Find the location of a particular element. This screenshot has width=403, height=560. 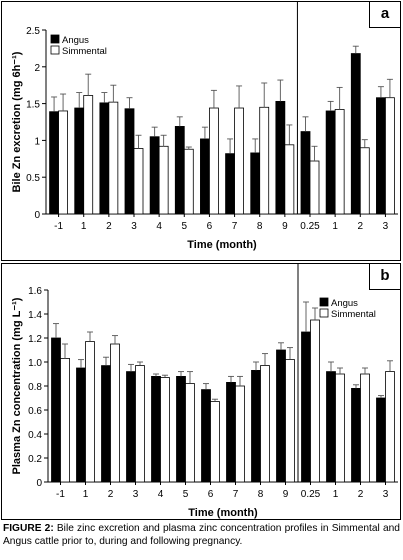

x-tick-label: 0.25 is located at coordinates (311, 494).